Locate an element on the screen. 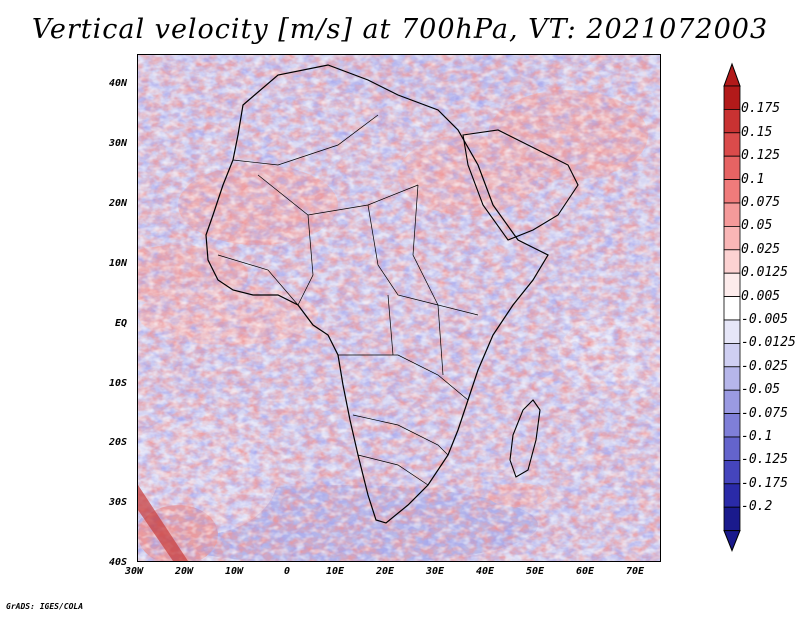 This screenshot has width=800, height=618. colorbar-arrow-bottom is located at coordinates (732, 541).